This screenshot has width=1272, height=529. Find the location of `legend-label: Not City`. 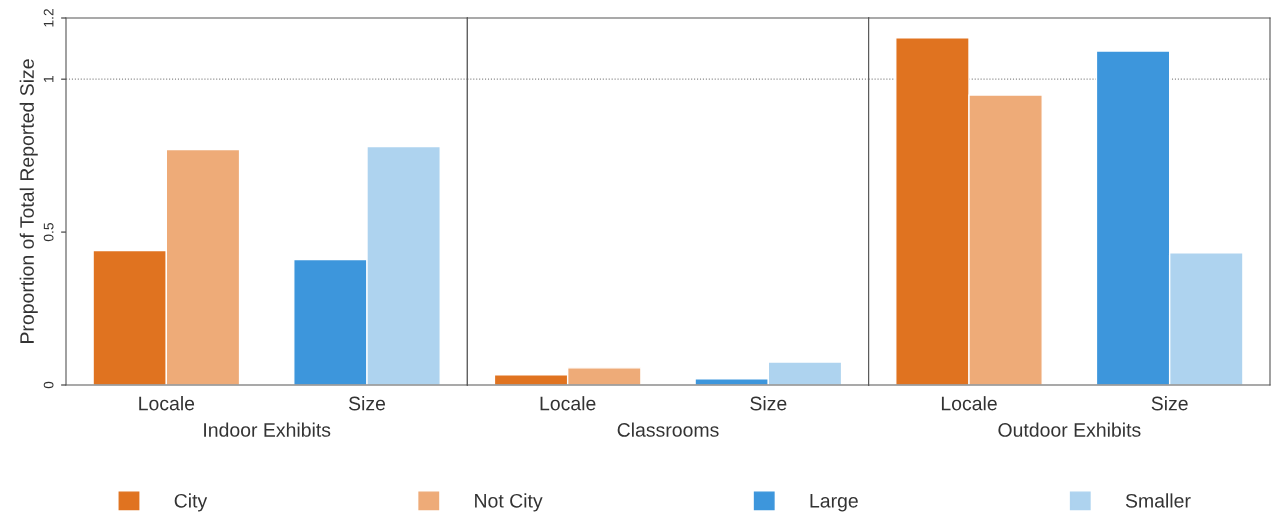

legend-label: Not City is located at coordinates (509, 502).